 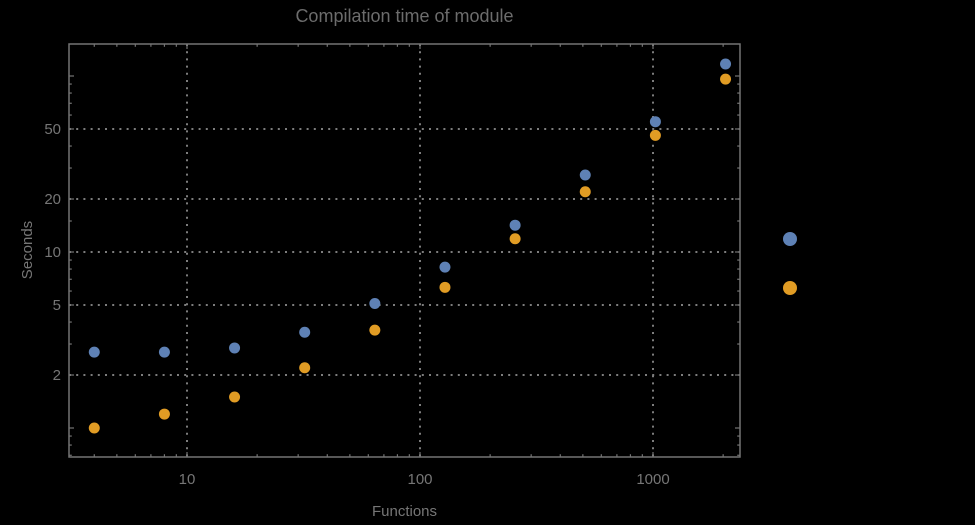 I want to click on x-tick-label: 100, so click(x=419, y=479).